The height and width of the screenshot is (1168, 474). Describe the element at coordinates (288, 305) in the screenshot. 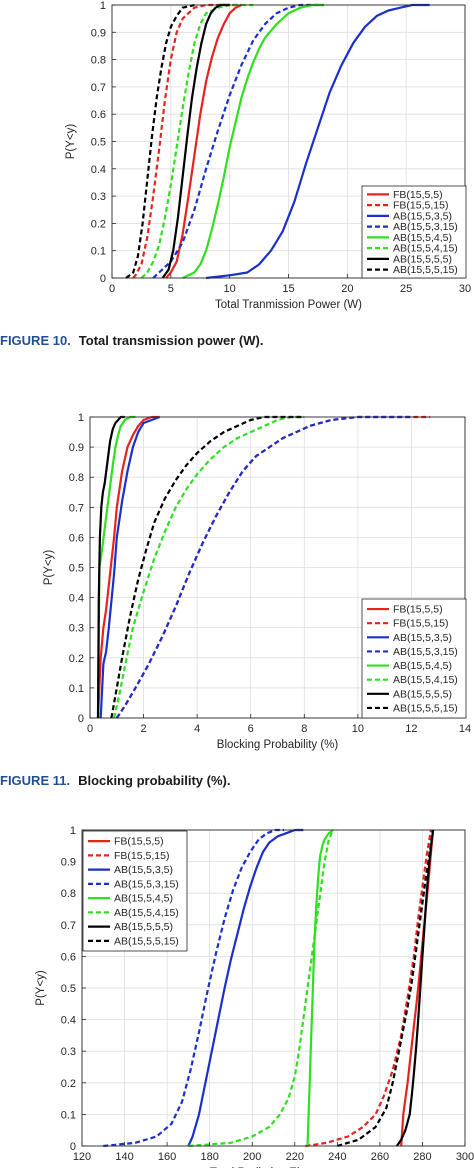

I see `x-axis-label: Total Tranmission Power (W)` at that location.